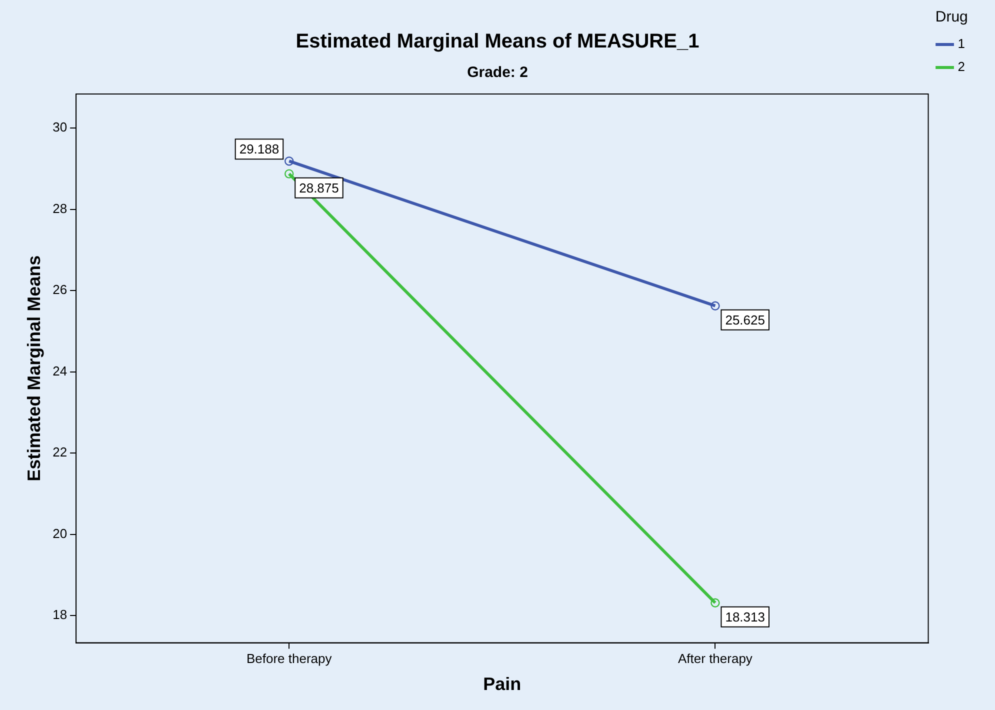  Describe the element at coordinates (60, 370) in the screenshot. I see `y-tick-label: 24` at that location.